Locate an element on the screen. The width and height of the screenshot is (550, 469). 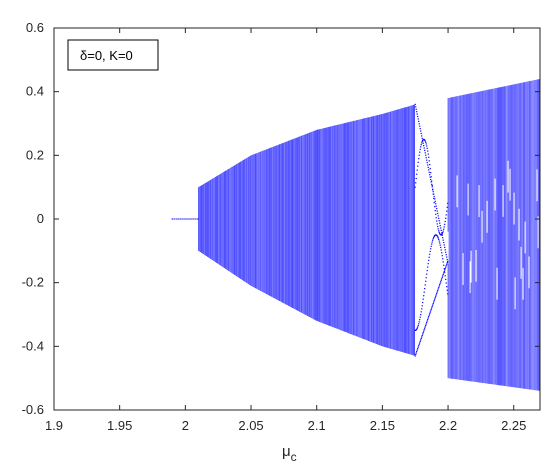
legend-text: δ=0, K=0 is located at coordinates (106, 55).